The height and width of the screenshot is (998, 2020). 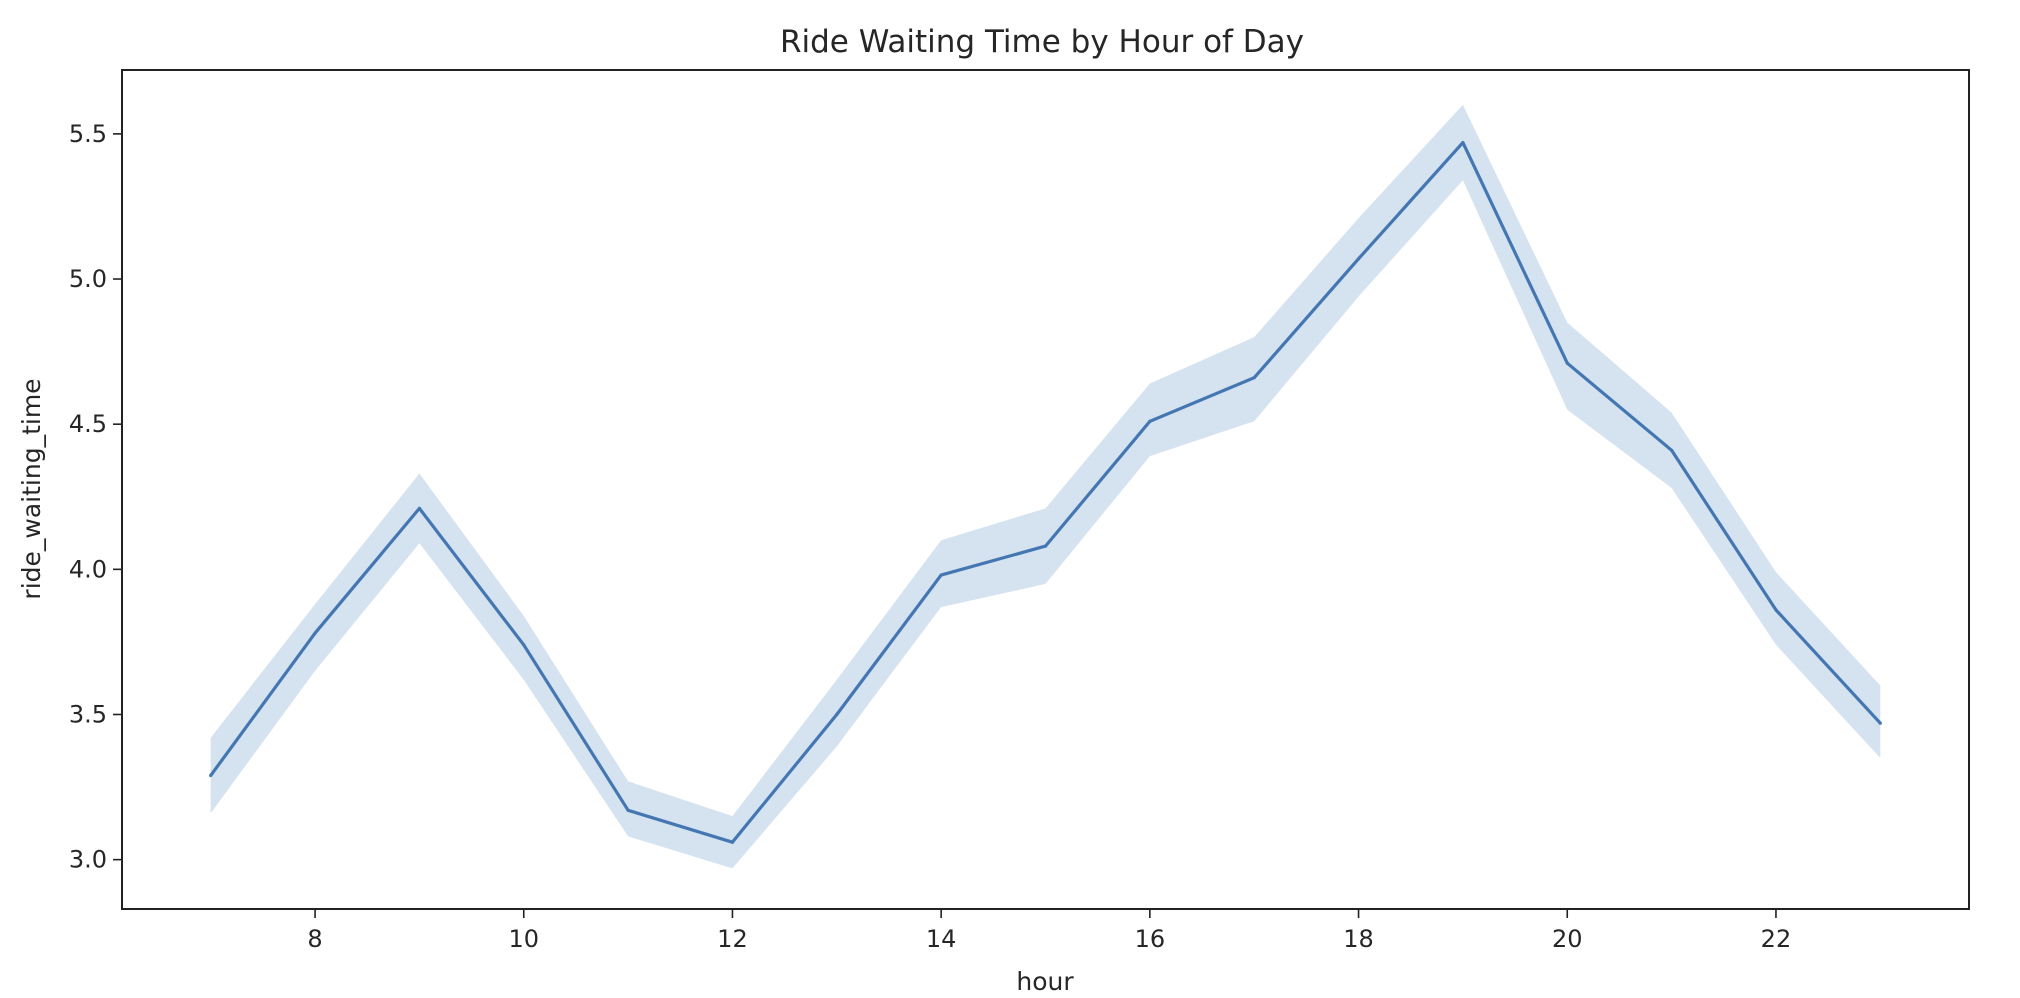 What do you see at coordinates (523, 939) in the screenshot?
I see `x-tick-label: 10` at bounding box center [523, 939].